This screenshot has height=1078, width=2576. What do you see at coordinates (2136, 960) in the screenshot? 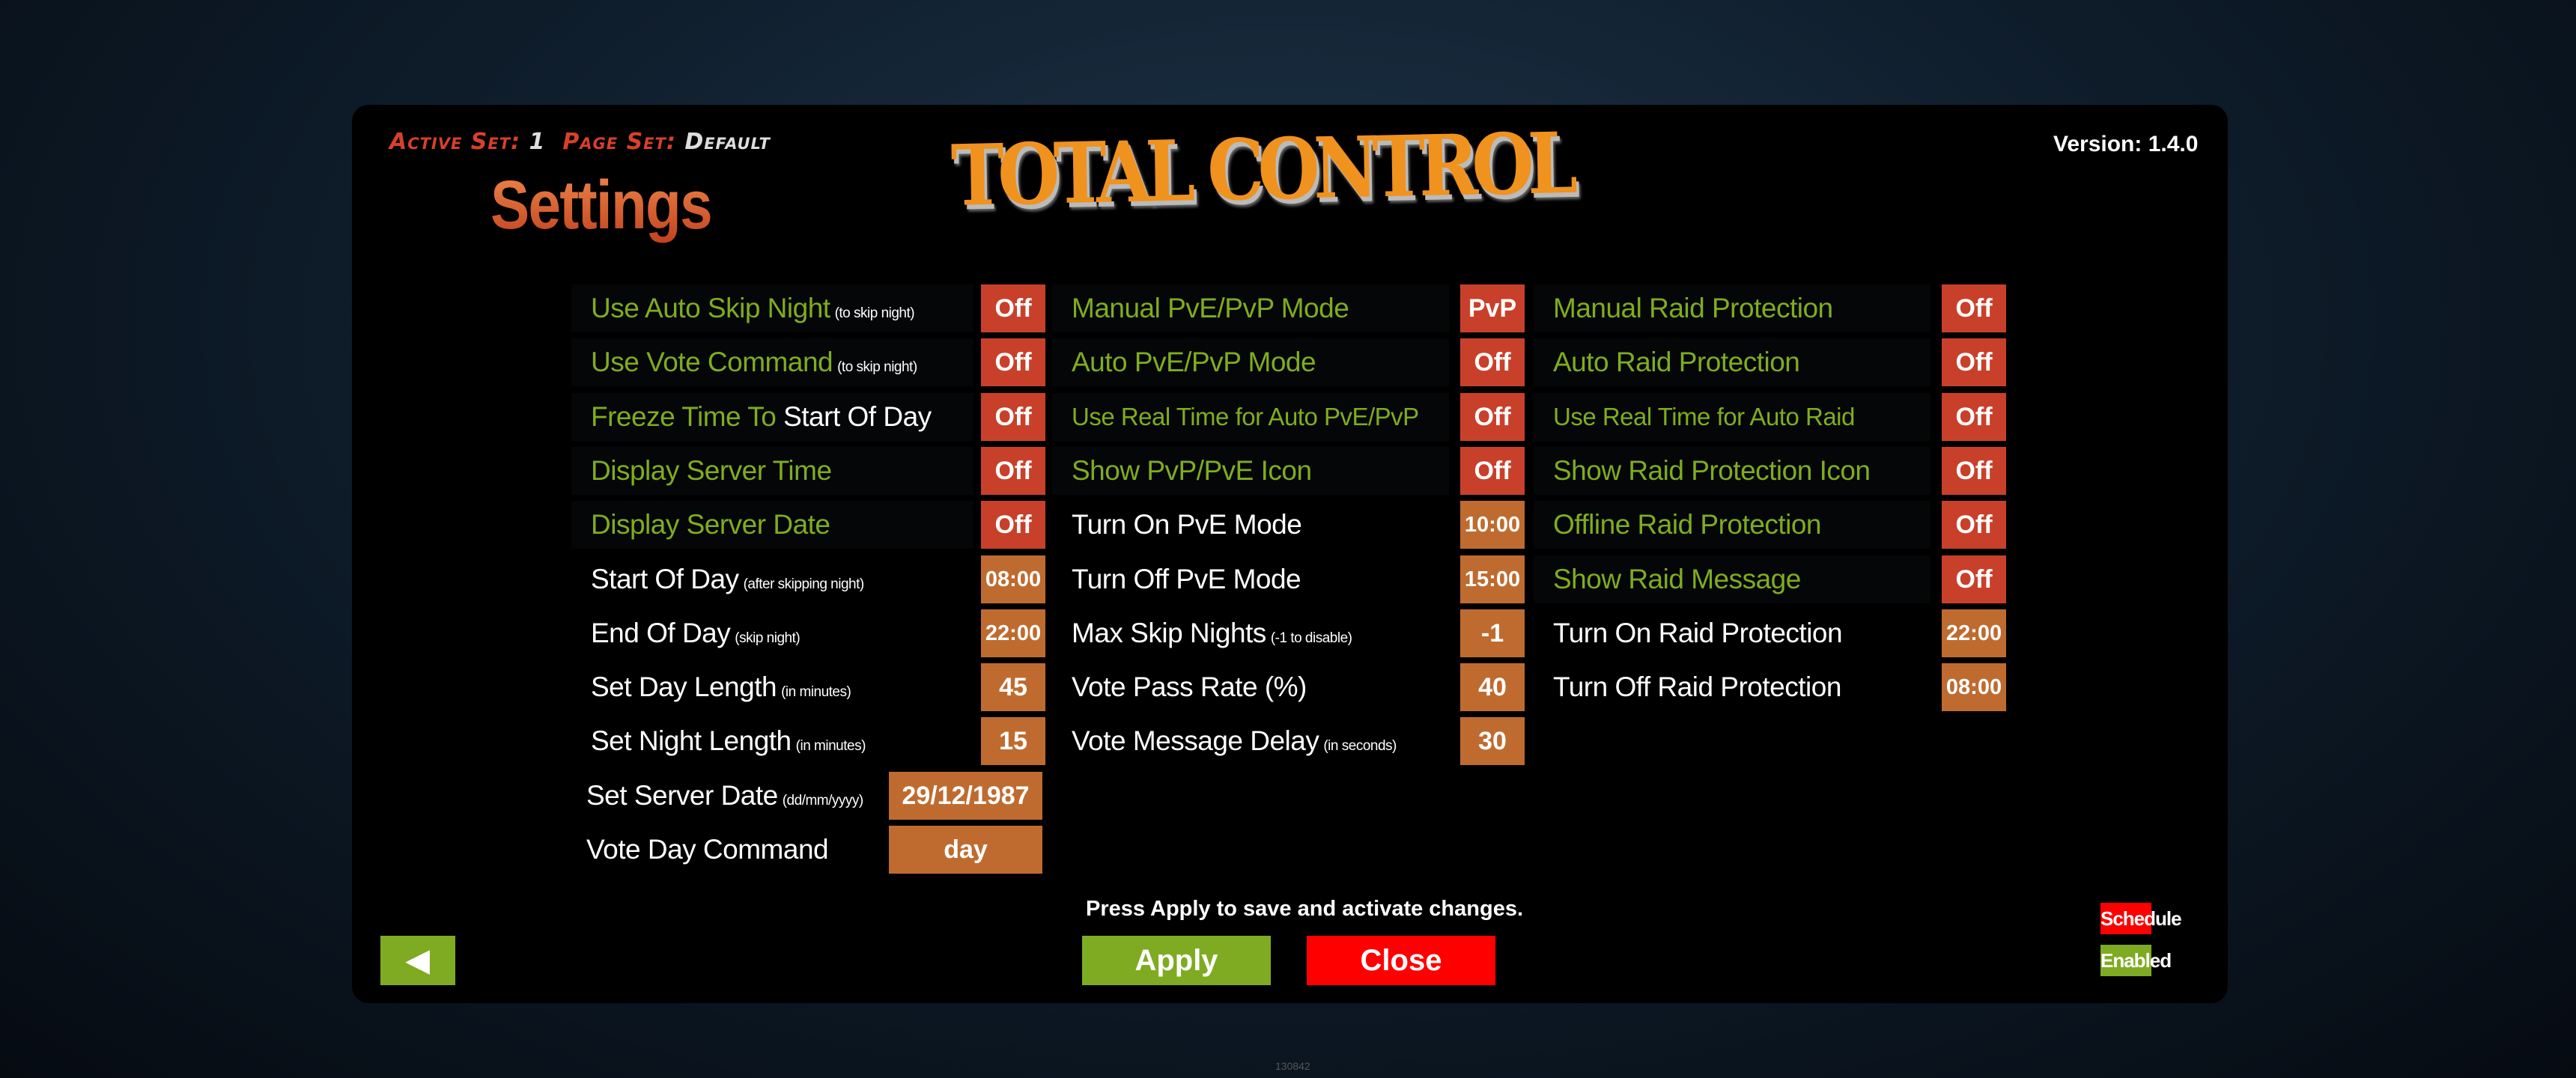
I see `enabled-toggle: Enabled` at bounding box center [2136, 960].